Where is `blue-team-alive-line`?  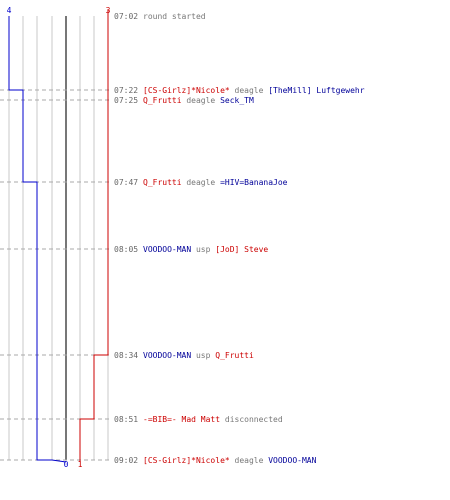 blue-team-alive-line is located at coordinates (37, 239).